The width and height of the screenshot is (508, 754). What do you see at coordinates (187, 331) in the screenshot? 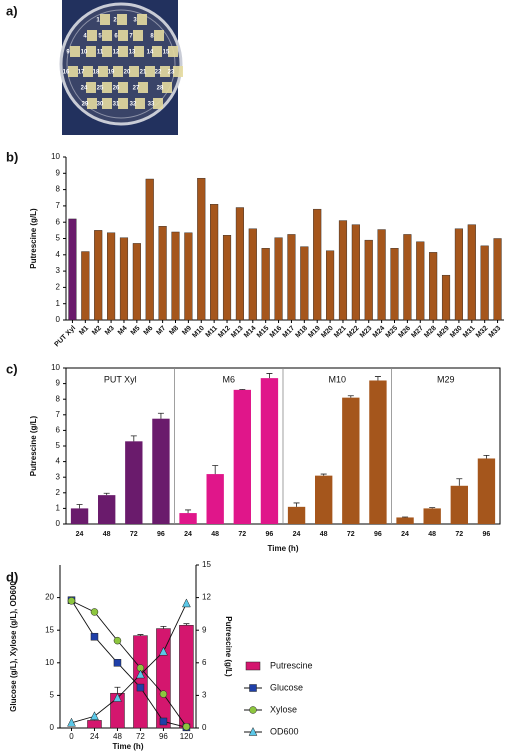
I see `x-tick-label: M9` at bounding box center [187, 331].